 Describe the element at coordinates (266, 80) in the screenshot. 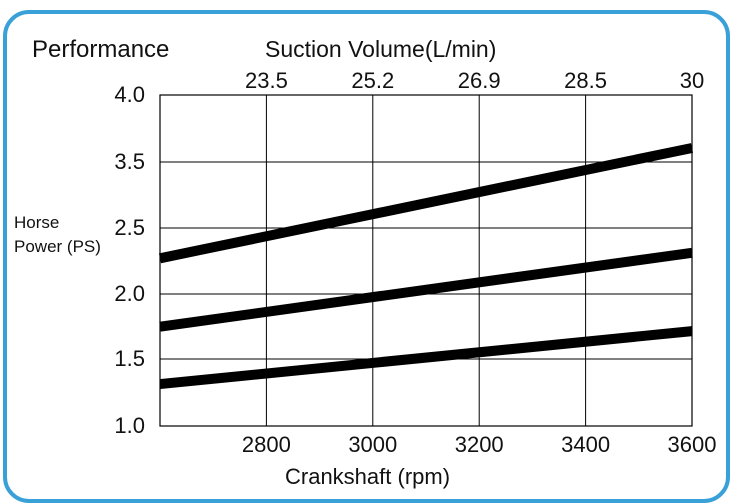

I see `x2-tick-label: 23.5` at that location.